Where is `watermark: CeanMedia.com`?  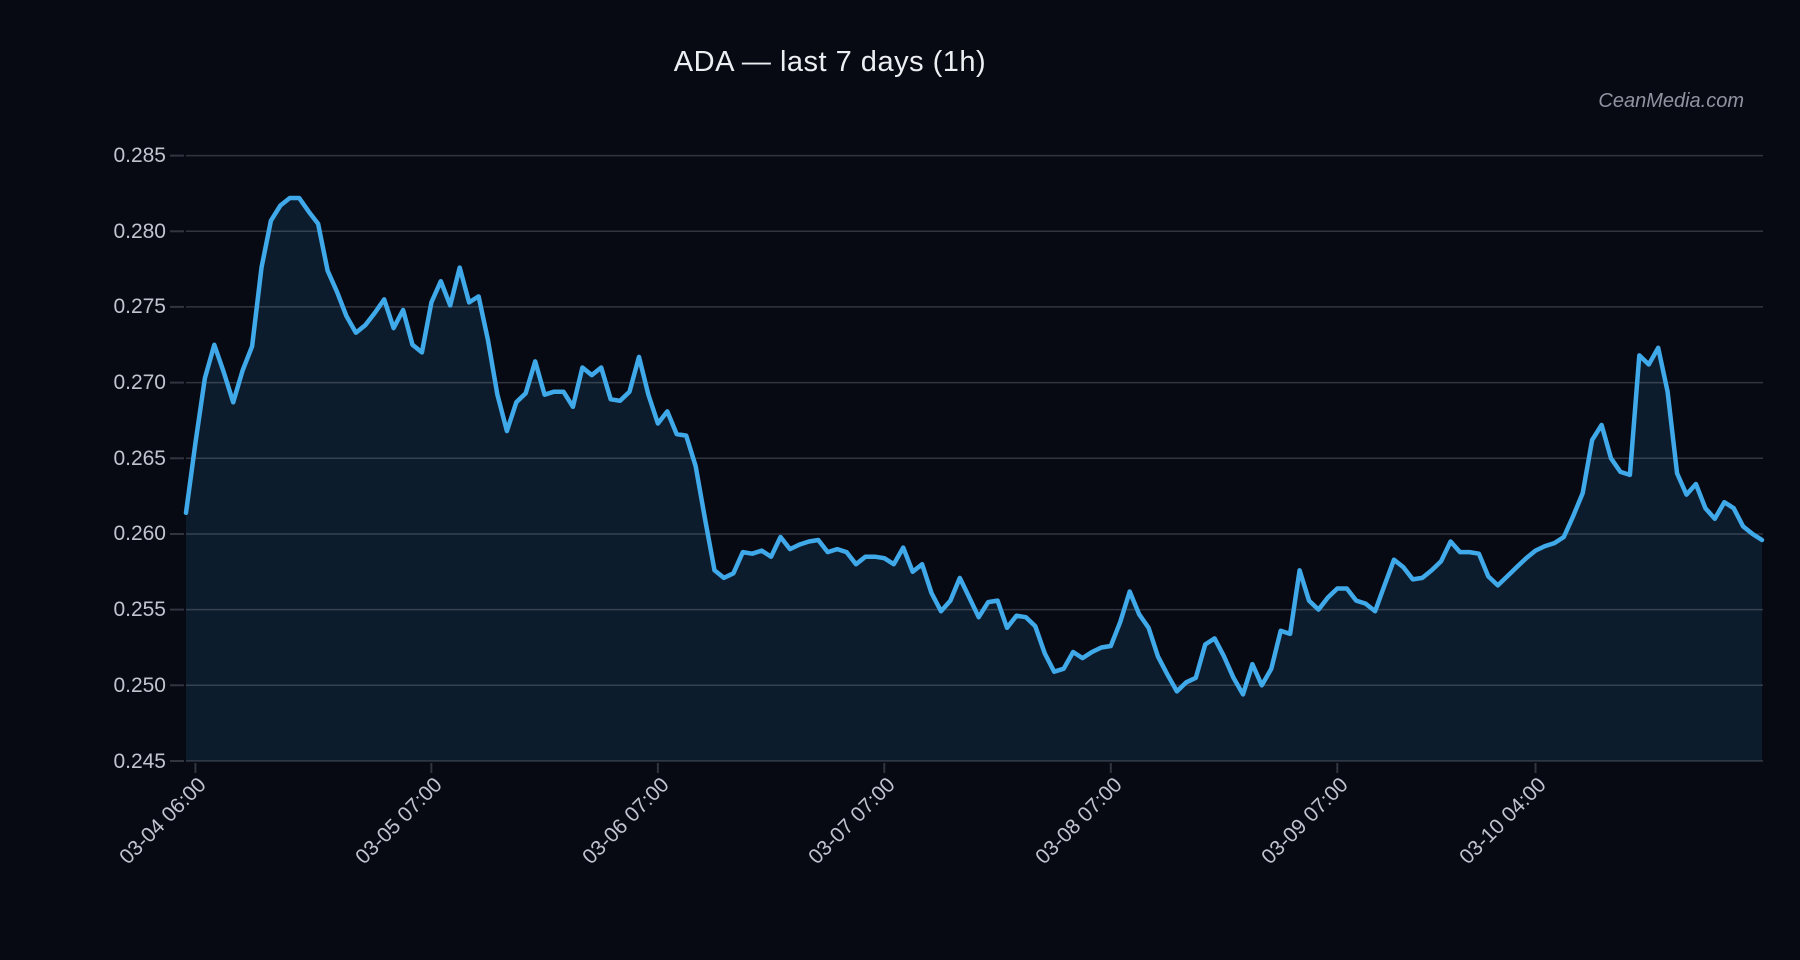
watermark: CeanMedia.com is located at coordinates (1671, 101).